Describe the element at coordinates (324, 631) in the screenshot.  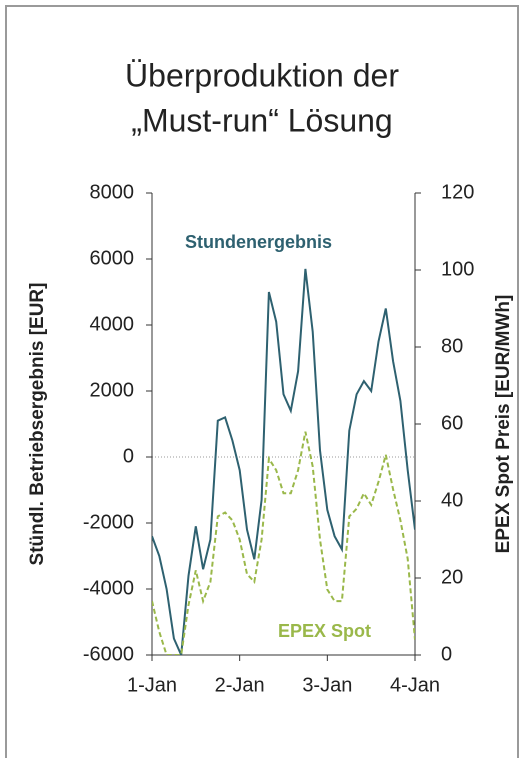
I see `series-label: EPEX Spot` at that location.